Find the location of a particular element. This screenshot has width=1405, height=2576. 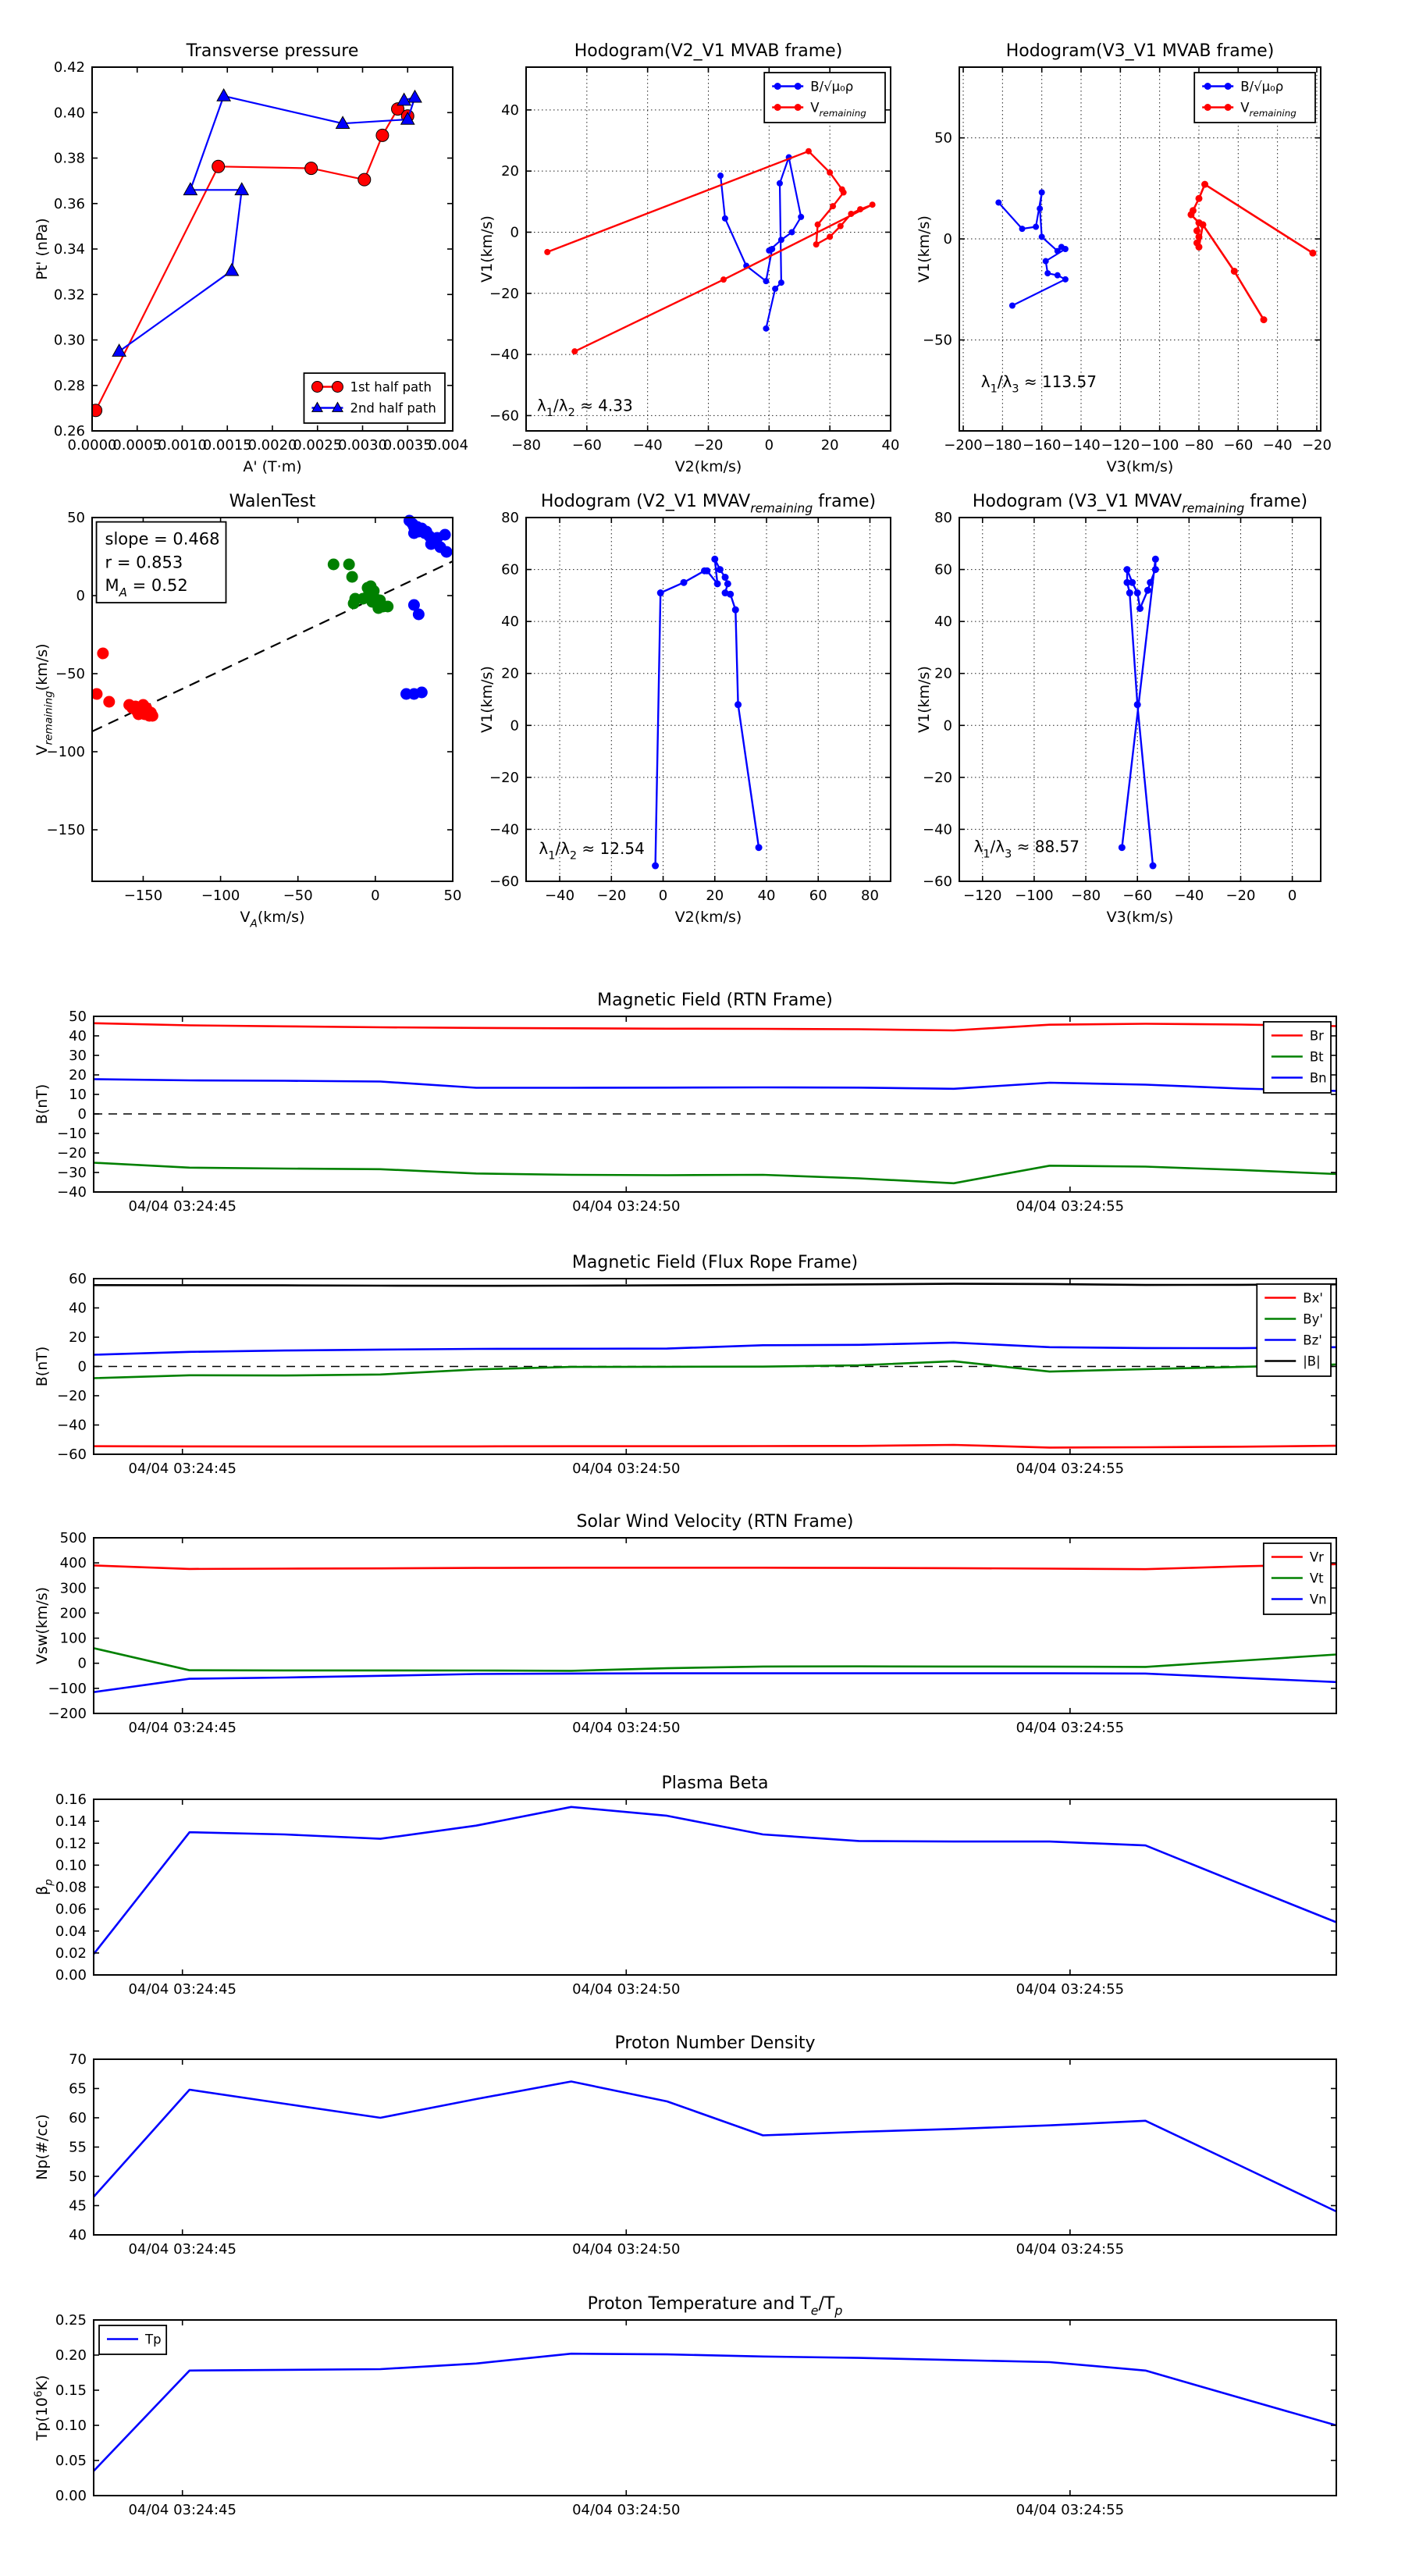

svg-text: −100 is located at coordinates (221, 896).